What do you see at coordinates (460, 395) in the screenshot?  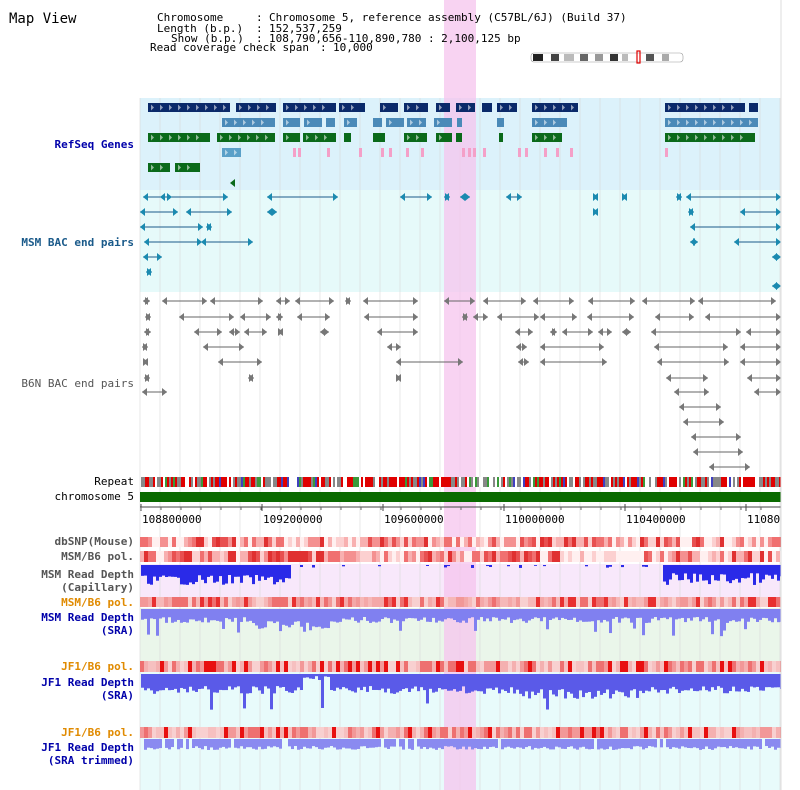 I see `selected-region-highlight` at bounding box center [460, 395].